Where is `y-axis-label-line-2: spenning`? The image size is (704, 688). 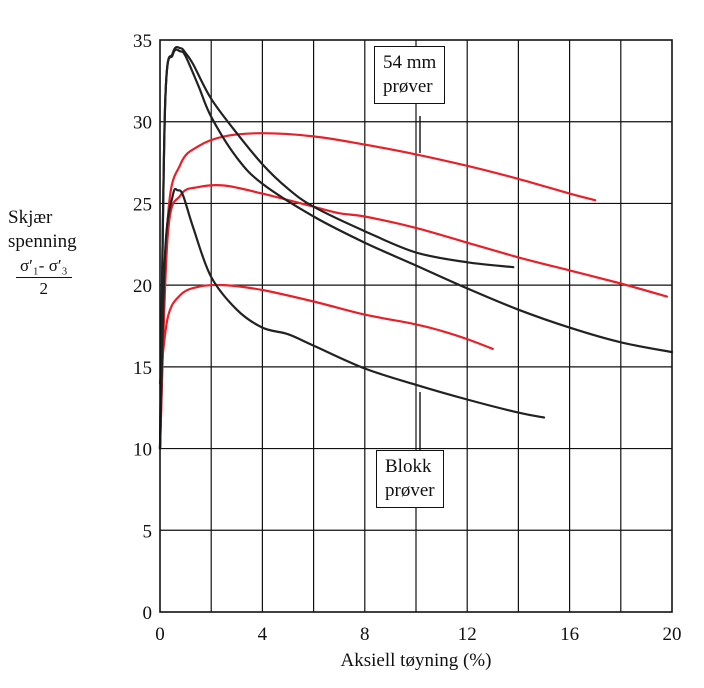 y-axis-label-line-2: spenning is located at coordinates (42, 241).